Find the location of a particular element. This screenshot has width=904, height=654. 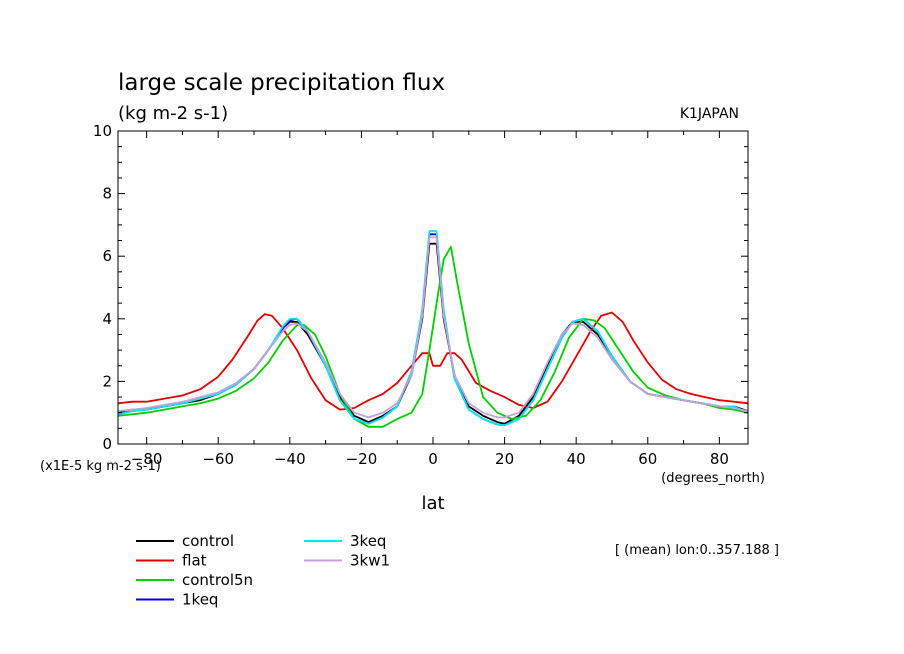

chart-units: (kg m-2 s-1) is located at coordinates (173, 113).